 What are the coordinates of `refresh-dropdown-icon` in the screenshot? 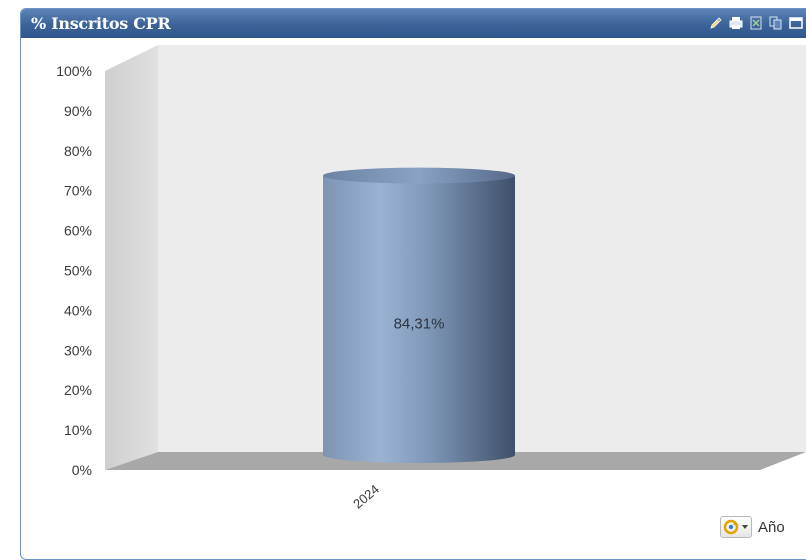 It's located at (735, 527).